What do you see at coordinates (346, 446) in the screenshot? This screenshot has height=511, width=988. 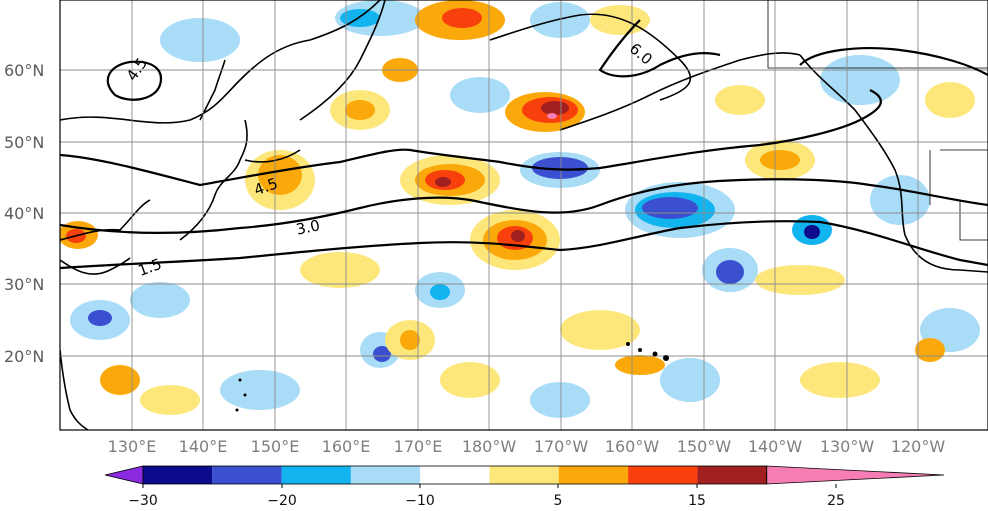 I see `lon-label: 160°E` at bounding box center [346, 446].